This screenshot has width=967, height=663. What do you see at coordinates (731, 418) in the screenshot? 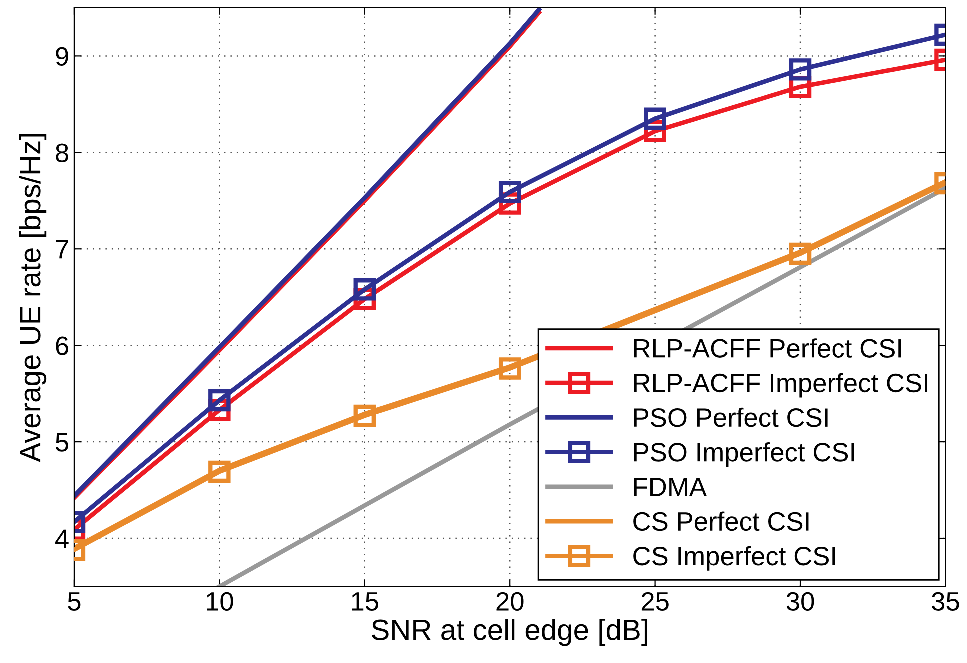
I see `legend-label: PSO Perfect CSI` at bounding box center [731, 418].